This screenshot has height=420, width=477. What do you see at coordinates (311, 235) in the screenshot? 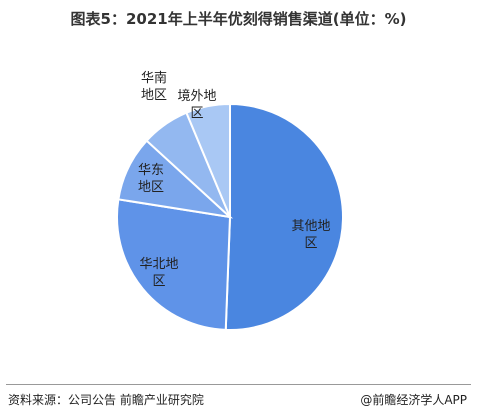
I see `slice-label: 其他地区` at bounding box center [311, 235].